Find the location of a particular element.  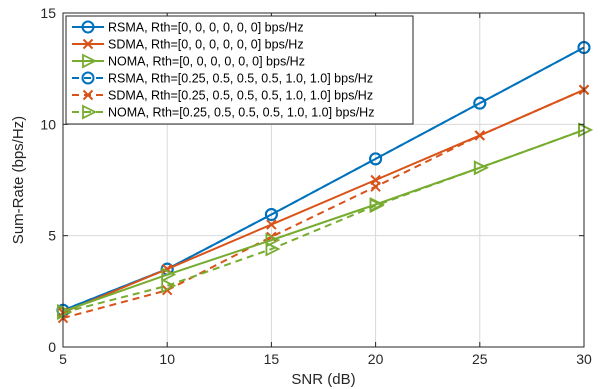

legend-label: RSMA, Rth=[0, 0, 0, 0, 0, 0] bps/Hz is located at coordinates (206, 28).